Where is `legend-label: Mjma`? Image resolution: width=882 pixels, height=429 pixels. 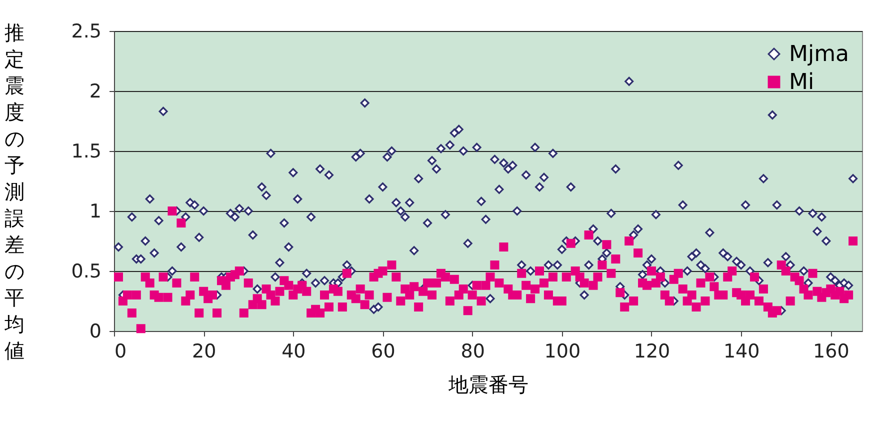 legend-label: Mjma is located at coordinates (819, 54).